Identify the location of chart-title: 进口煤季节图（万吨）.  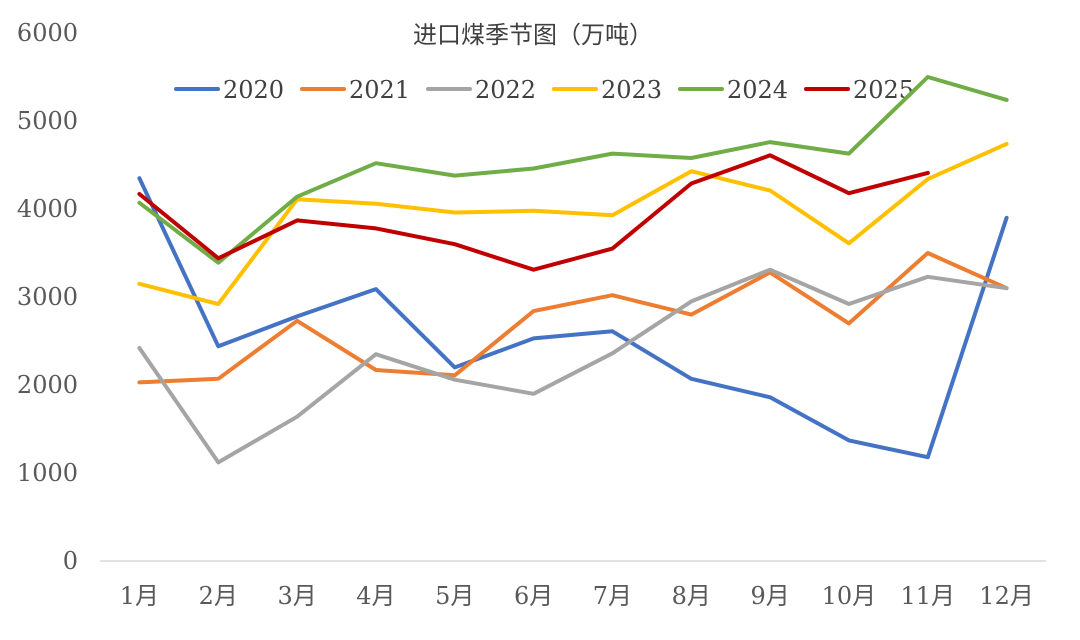
(533, 35).